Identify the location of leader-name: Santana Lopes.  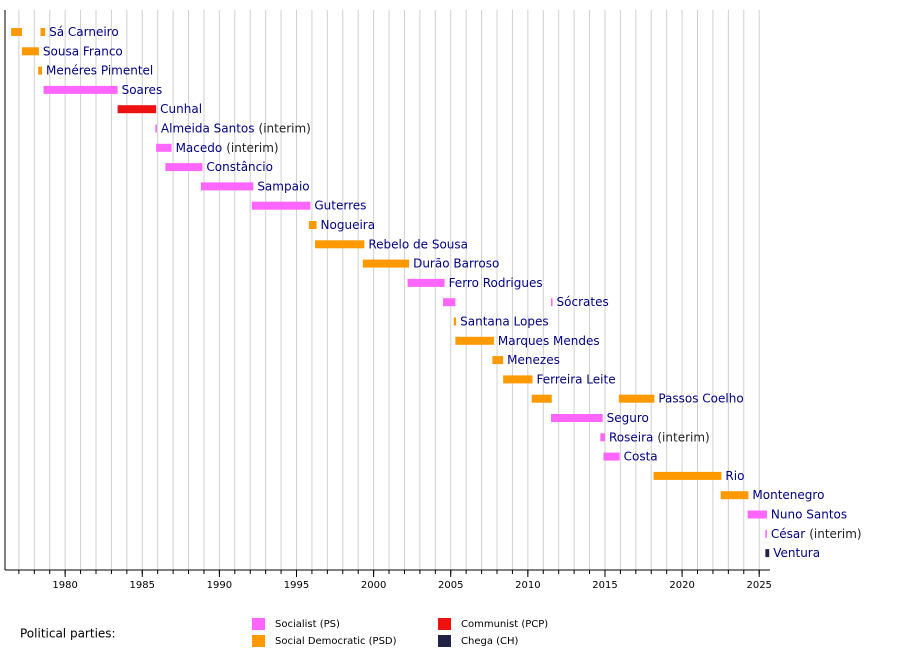
(504, 321).